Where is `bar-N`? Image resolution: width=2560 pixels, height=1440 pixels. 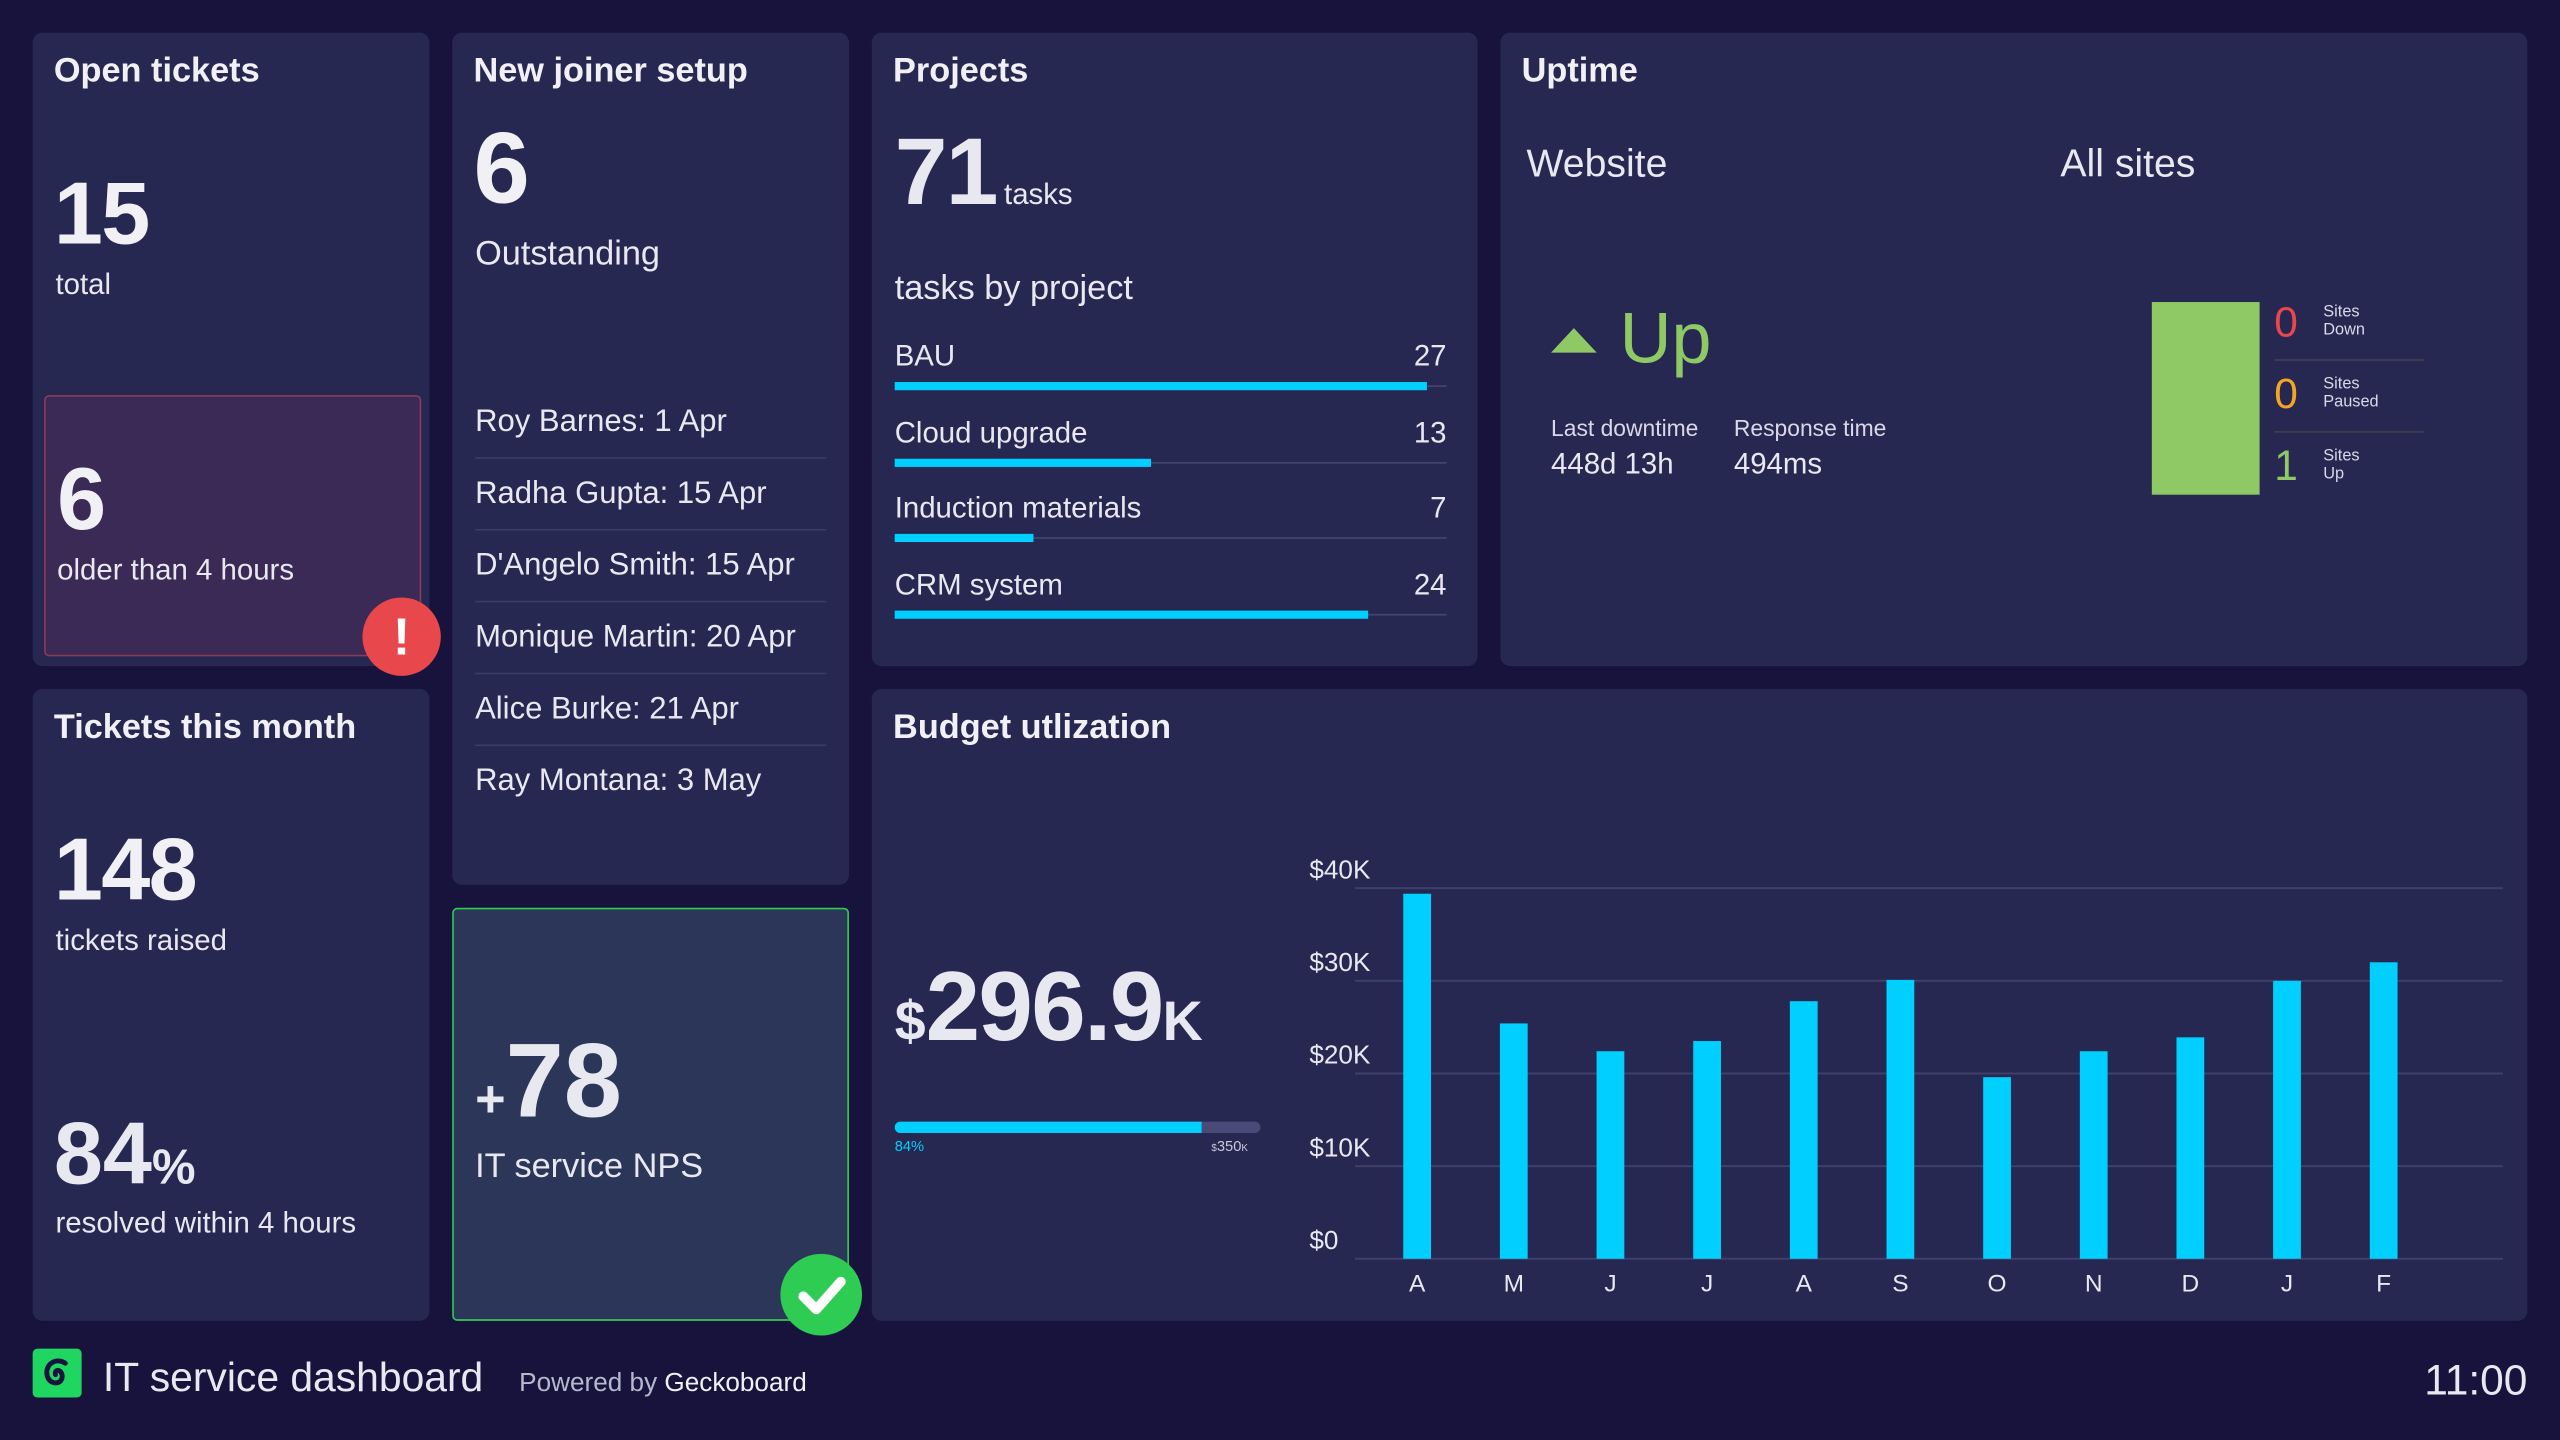 bar-N is located at coordinates (2093, 1155).